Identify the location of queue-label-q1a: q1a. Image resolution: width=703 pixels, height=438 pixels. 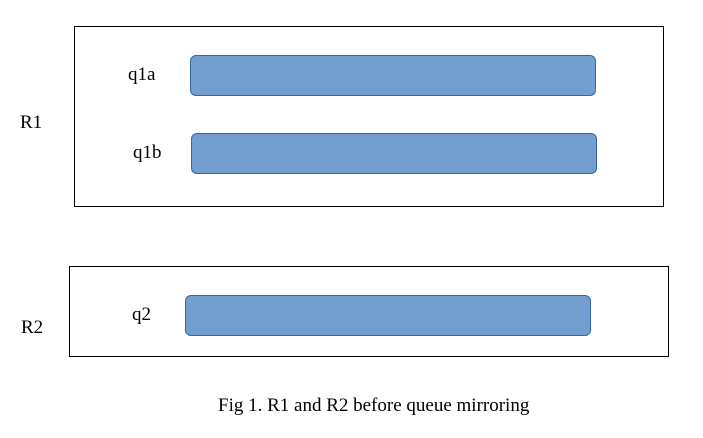
(142, 74).